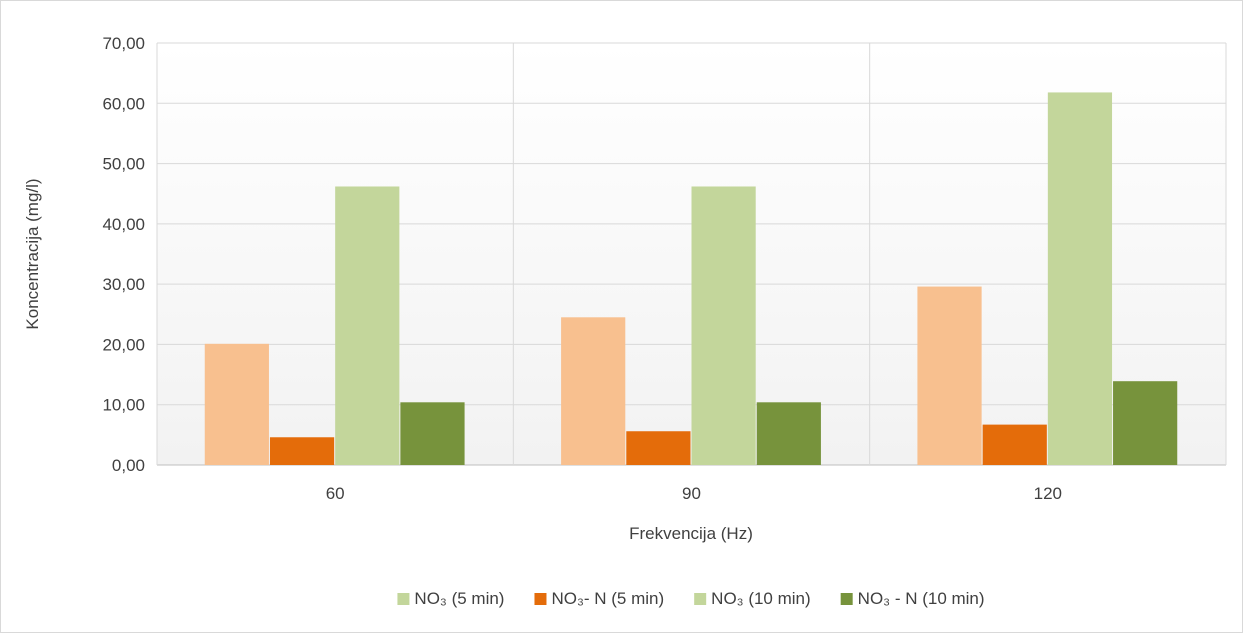 The height and width of the screenshot is (633, 1243). I want to click on y-tick-label: 50,00, so click(123, 164).